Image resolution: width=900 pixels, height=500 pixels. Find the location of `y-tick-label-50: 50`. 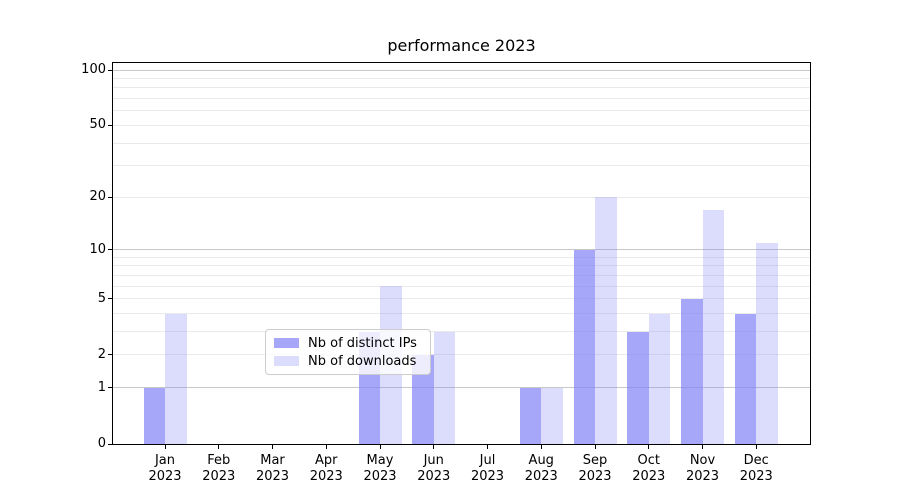

y-tick-label-50: 50 is located at coordinates (97, 125).